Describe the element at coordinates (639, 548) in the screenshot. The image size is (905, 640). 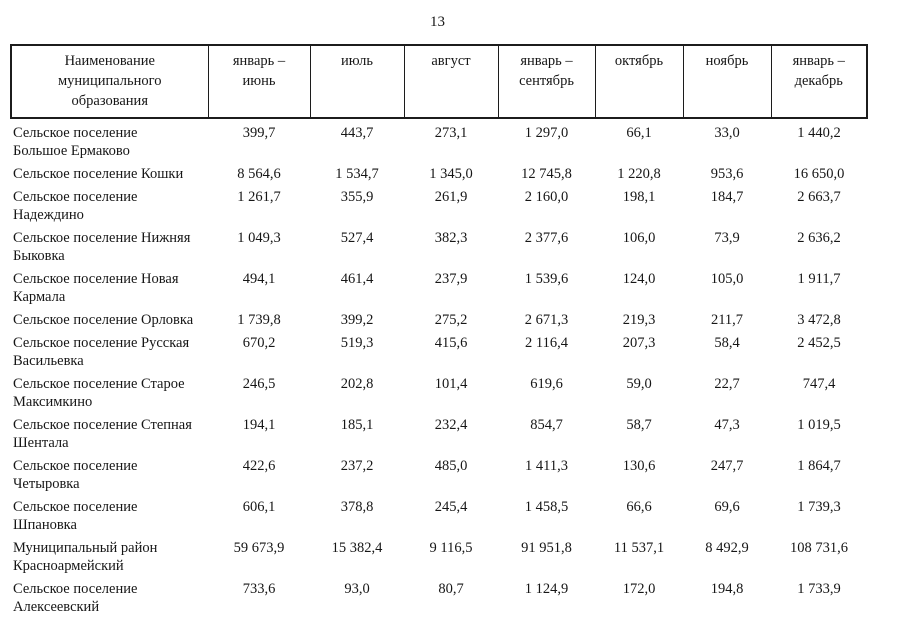
I see `value-cell: 11 537,1` at that location.